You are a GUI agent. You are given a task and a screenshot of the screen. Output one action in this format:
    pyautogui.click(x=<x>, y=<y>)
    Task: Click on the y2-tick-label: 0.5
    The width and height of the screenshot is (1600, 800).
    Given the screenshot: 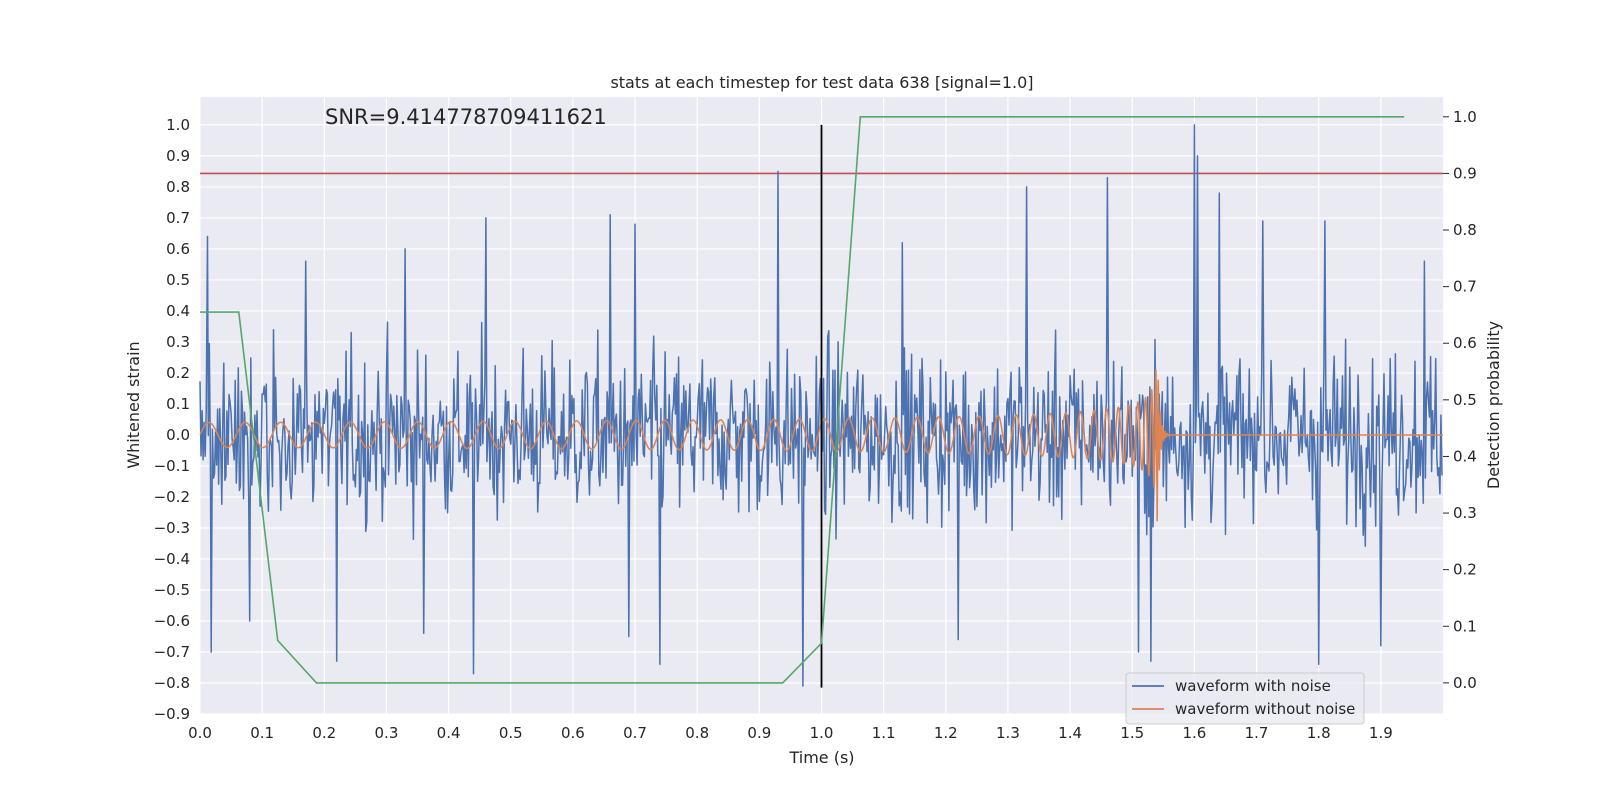 What is the action you would take?
    pyautogui.click(x=1465, y=400)
    